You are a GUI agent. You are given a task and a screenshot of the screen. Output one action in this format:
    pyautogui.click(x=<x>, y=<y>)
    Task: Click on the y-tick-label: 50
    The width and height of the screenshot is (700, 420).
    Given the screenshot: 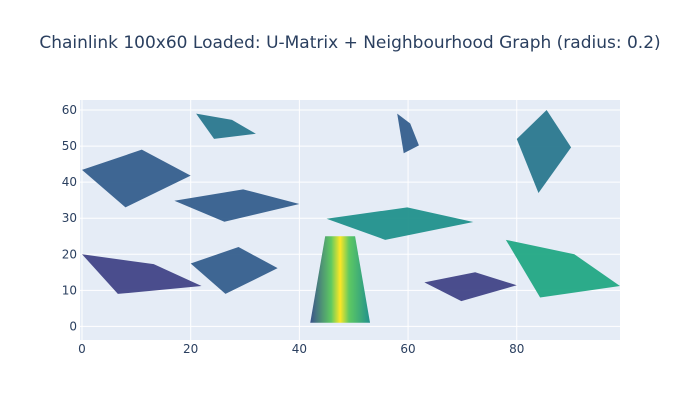 What is the action you would take?
    pyautogui.click(x=69, y=146)
    